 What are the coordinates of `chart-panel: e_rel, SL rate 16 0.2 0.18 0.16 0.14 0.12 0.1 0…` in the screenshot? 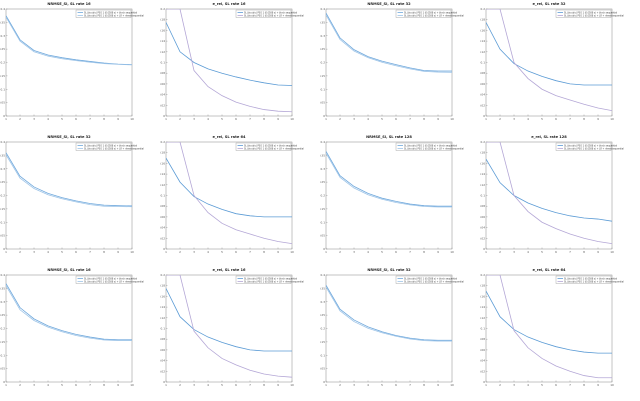 It's located at (232, 327).